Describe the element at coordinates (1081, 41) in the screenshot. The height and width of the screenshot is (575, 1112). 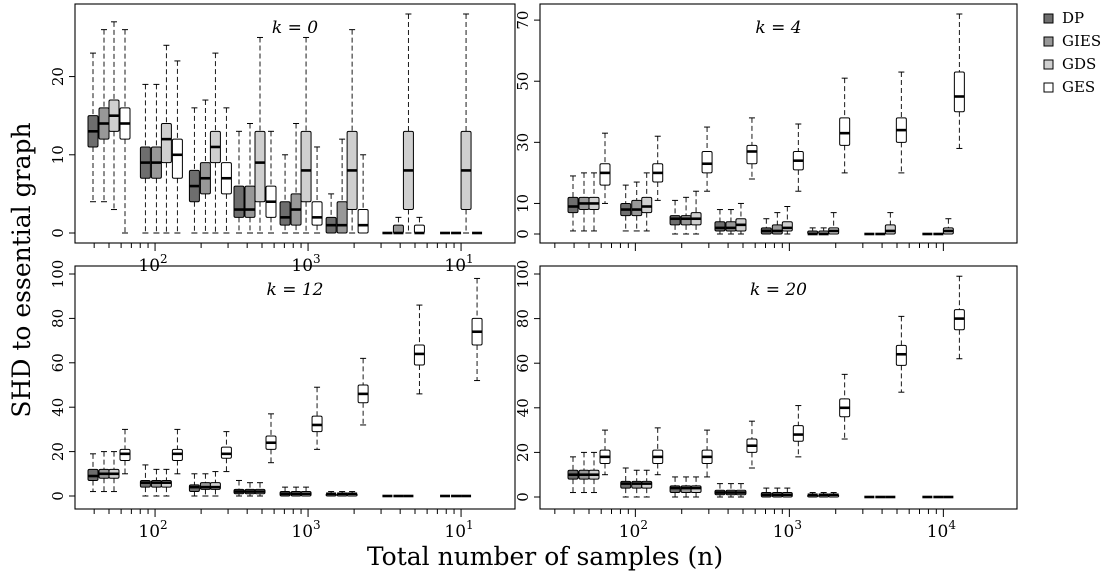
I see `legend-label: GIES` at that location.